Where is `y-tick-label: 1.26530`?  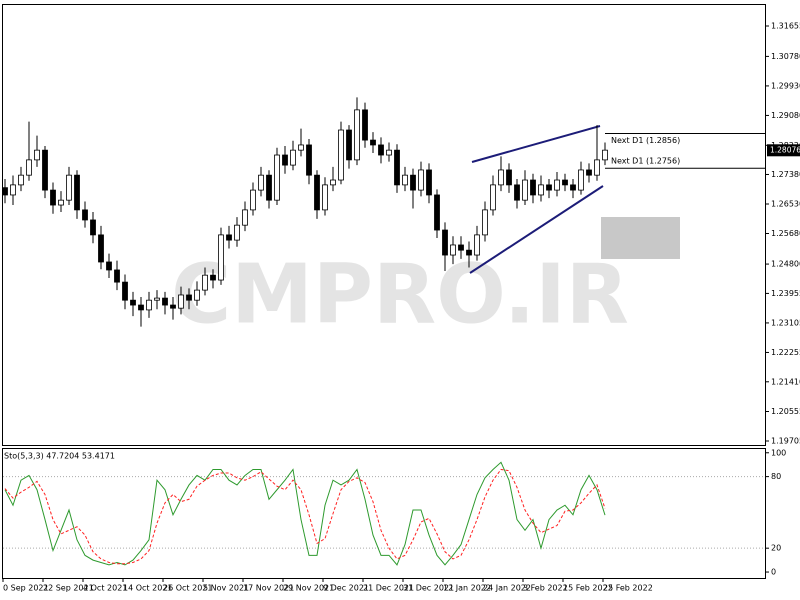
y-tick-label: 1.26530 is located at coordinates (785, 203).